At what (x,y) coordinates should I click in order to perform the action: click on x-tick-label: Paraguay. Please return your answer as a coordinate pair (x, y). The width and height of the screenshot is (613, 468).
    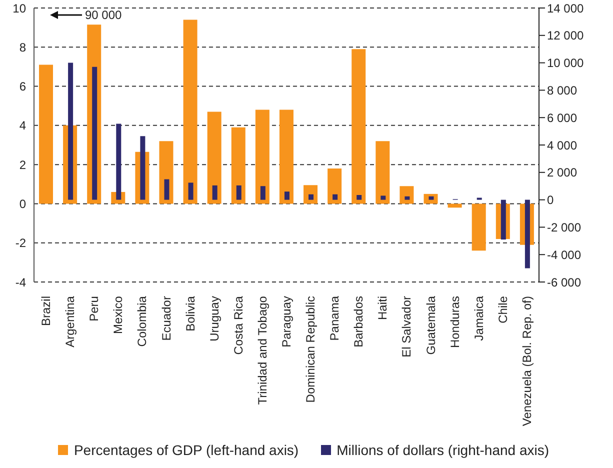
    Looking at the image, I should click on (287, 322).